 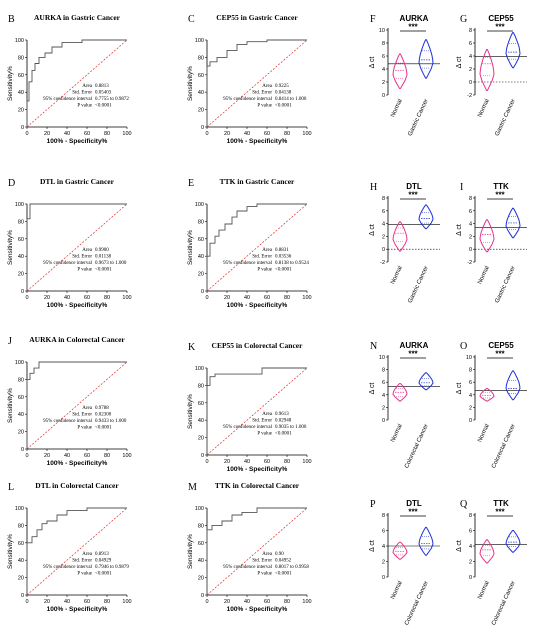 What do you see at coordinates (258, 345) in the screenshot?
I see `roc-title: CEP55 in Colorectal Cancer` at bounding box center [258, 345].